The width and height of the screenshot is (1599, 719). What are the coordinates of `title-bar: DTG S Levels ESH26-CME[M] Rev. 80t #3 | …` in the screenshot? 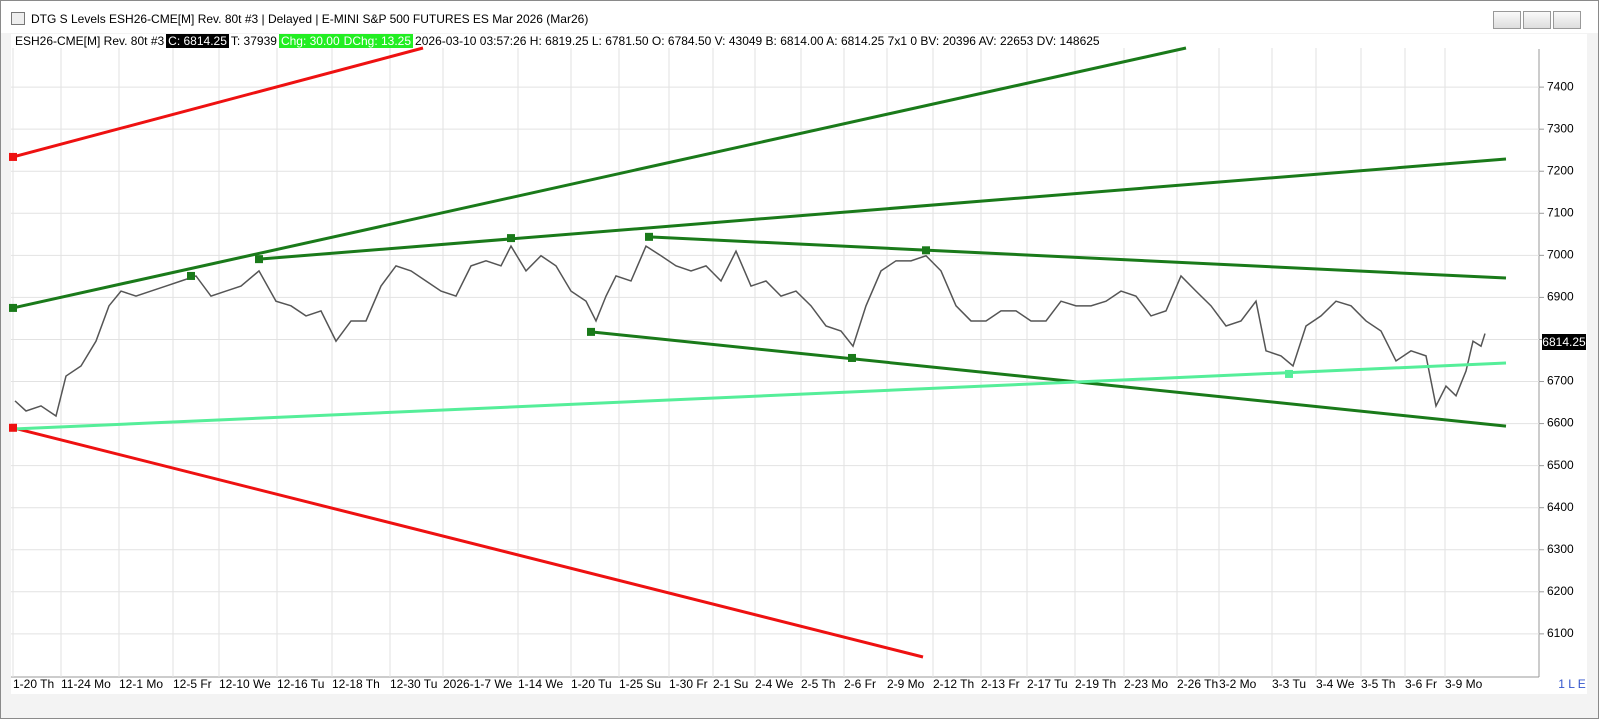 It's located at (799, 17).